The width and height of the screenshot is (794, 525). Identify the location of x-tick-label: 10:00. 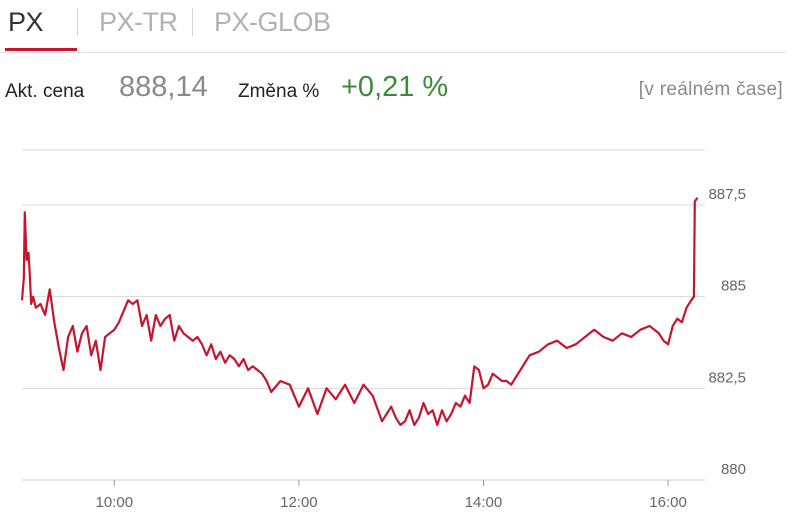
(115, 502).